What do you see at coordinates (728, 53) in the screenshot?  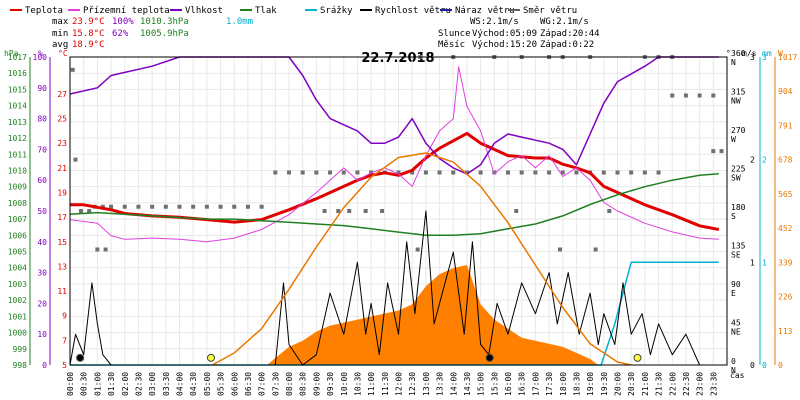 I see `axis-header-deg: °` at bounding box center [728, 53].